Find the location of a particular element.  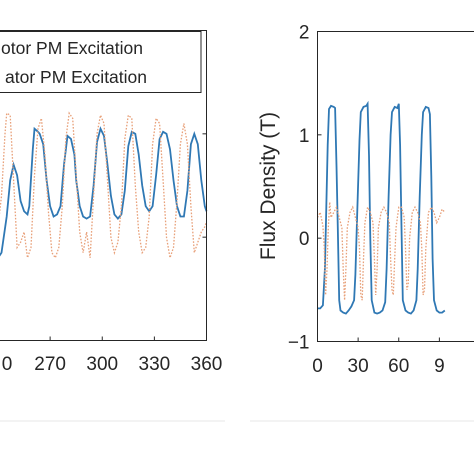

right-x-tick-label: 9 is located at coordinates (439, 366).